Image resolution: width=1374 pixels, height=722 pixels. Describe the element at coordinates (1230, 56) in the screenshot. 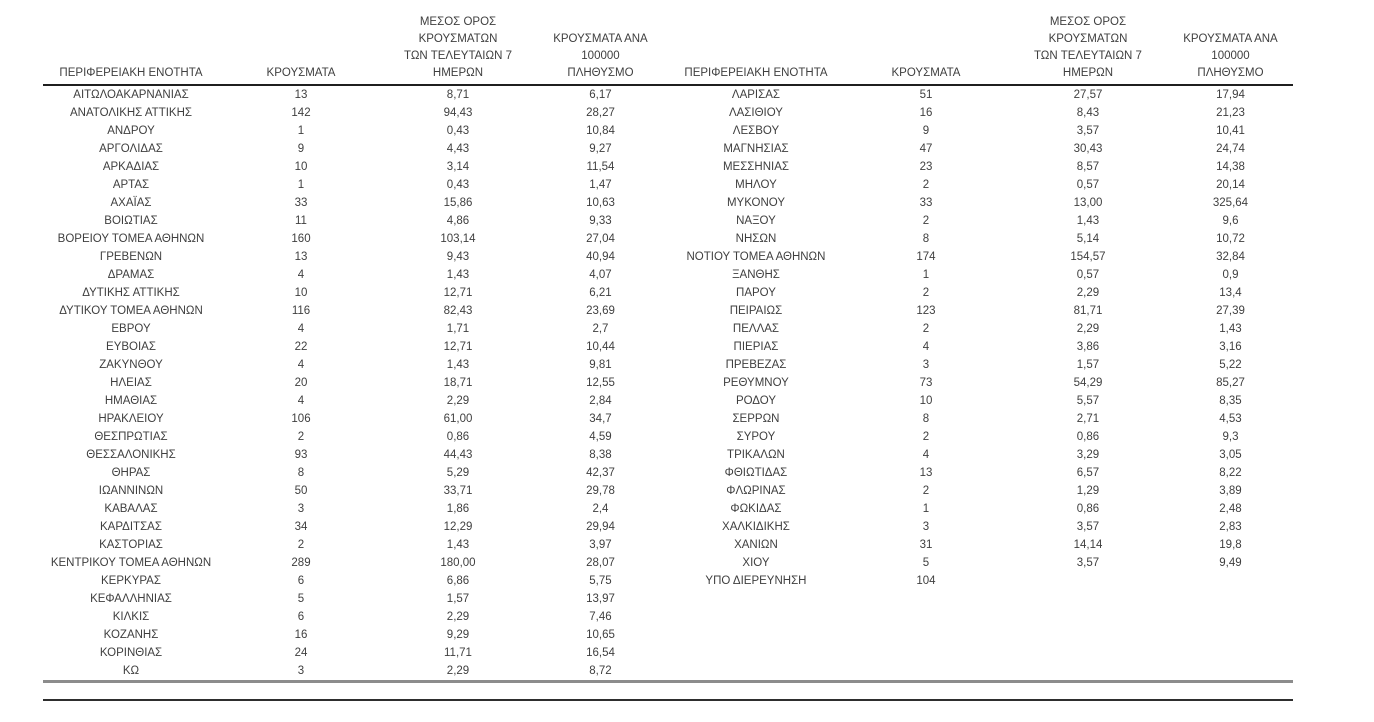

I see `header-per100k-right: ΚΡΟΥΣΜΑΤΑ ΑΝΑ 100000 ΠΛΗΘΥΣΜΟ` at that location.